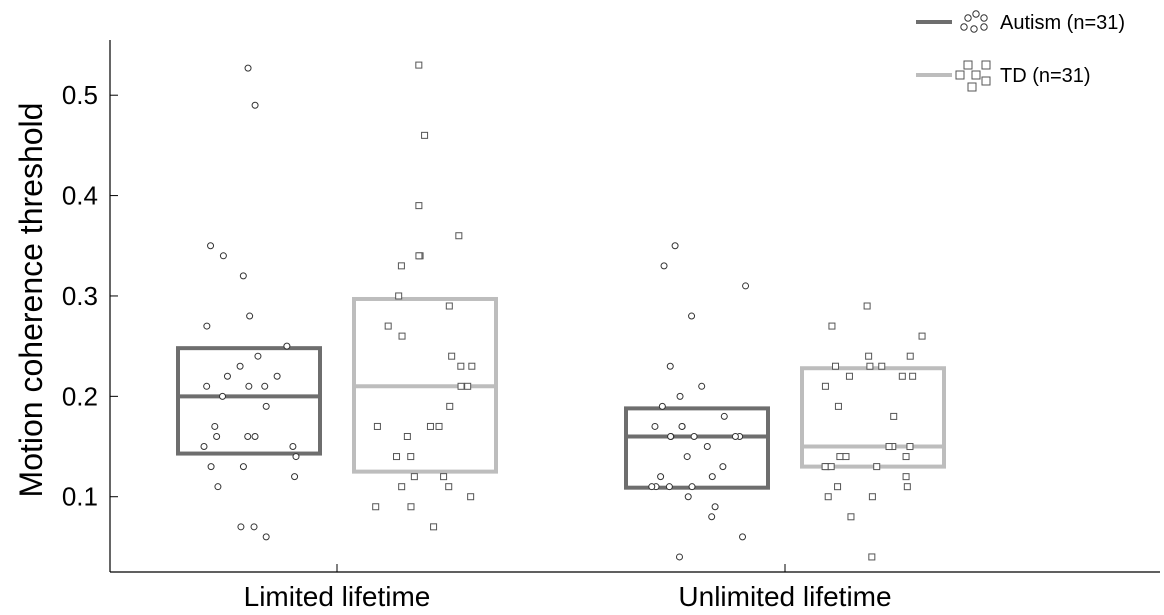  I want to click on legend: Autism (n=31) TD (n=31), so click(1020, 51).